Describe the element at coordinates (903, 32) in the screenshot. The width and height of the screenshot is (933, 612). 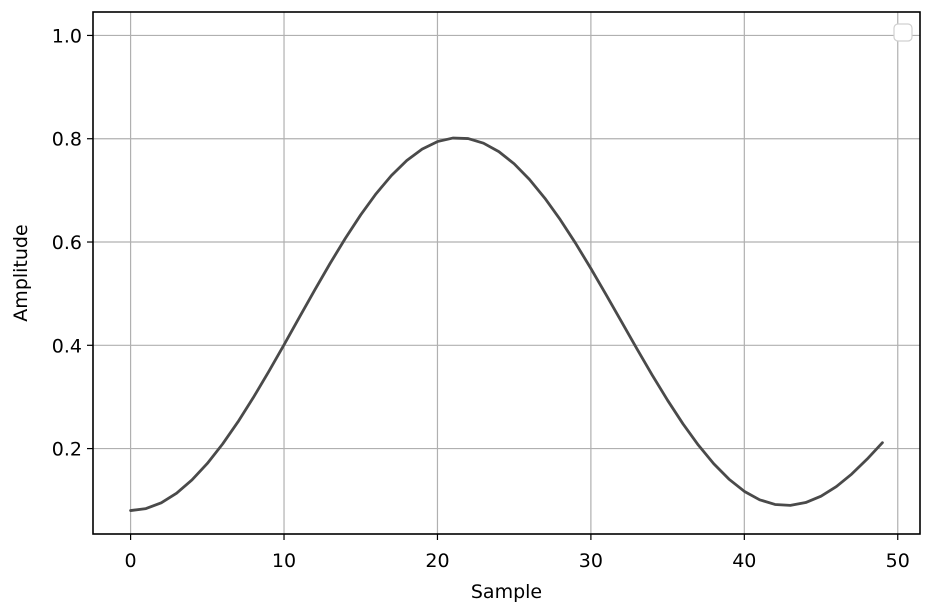
I see `legend-box` at that location.